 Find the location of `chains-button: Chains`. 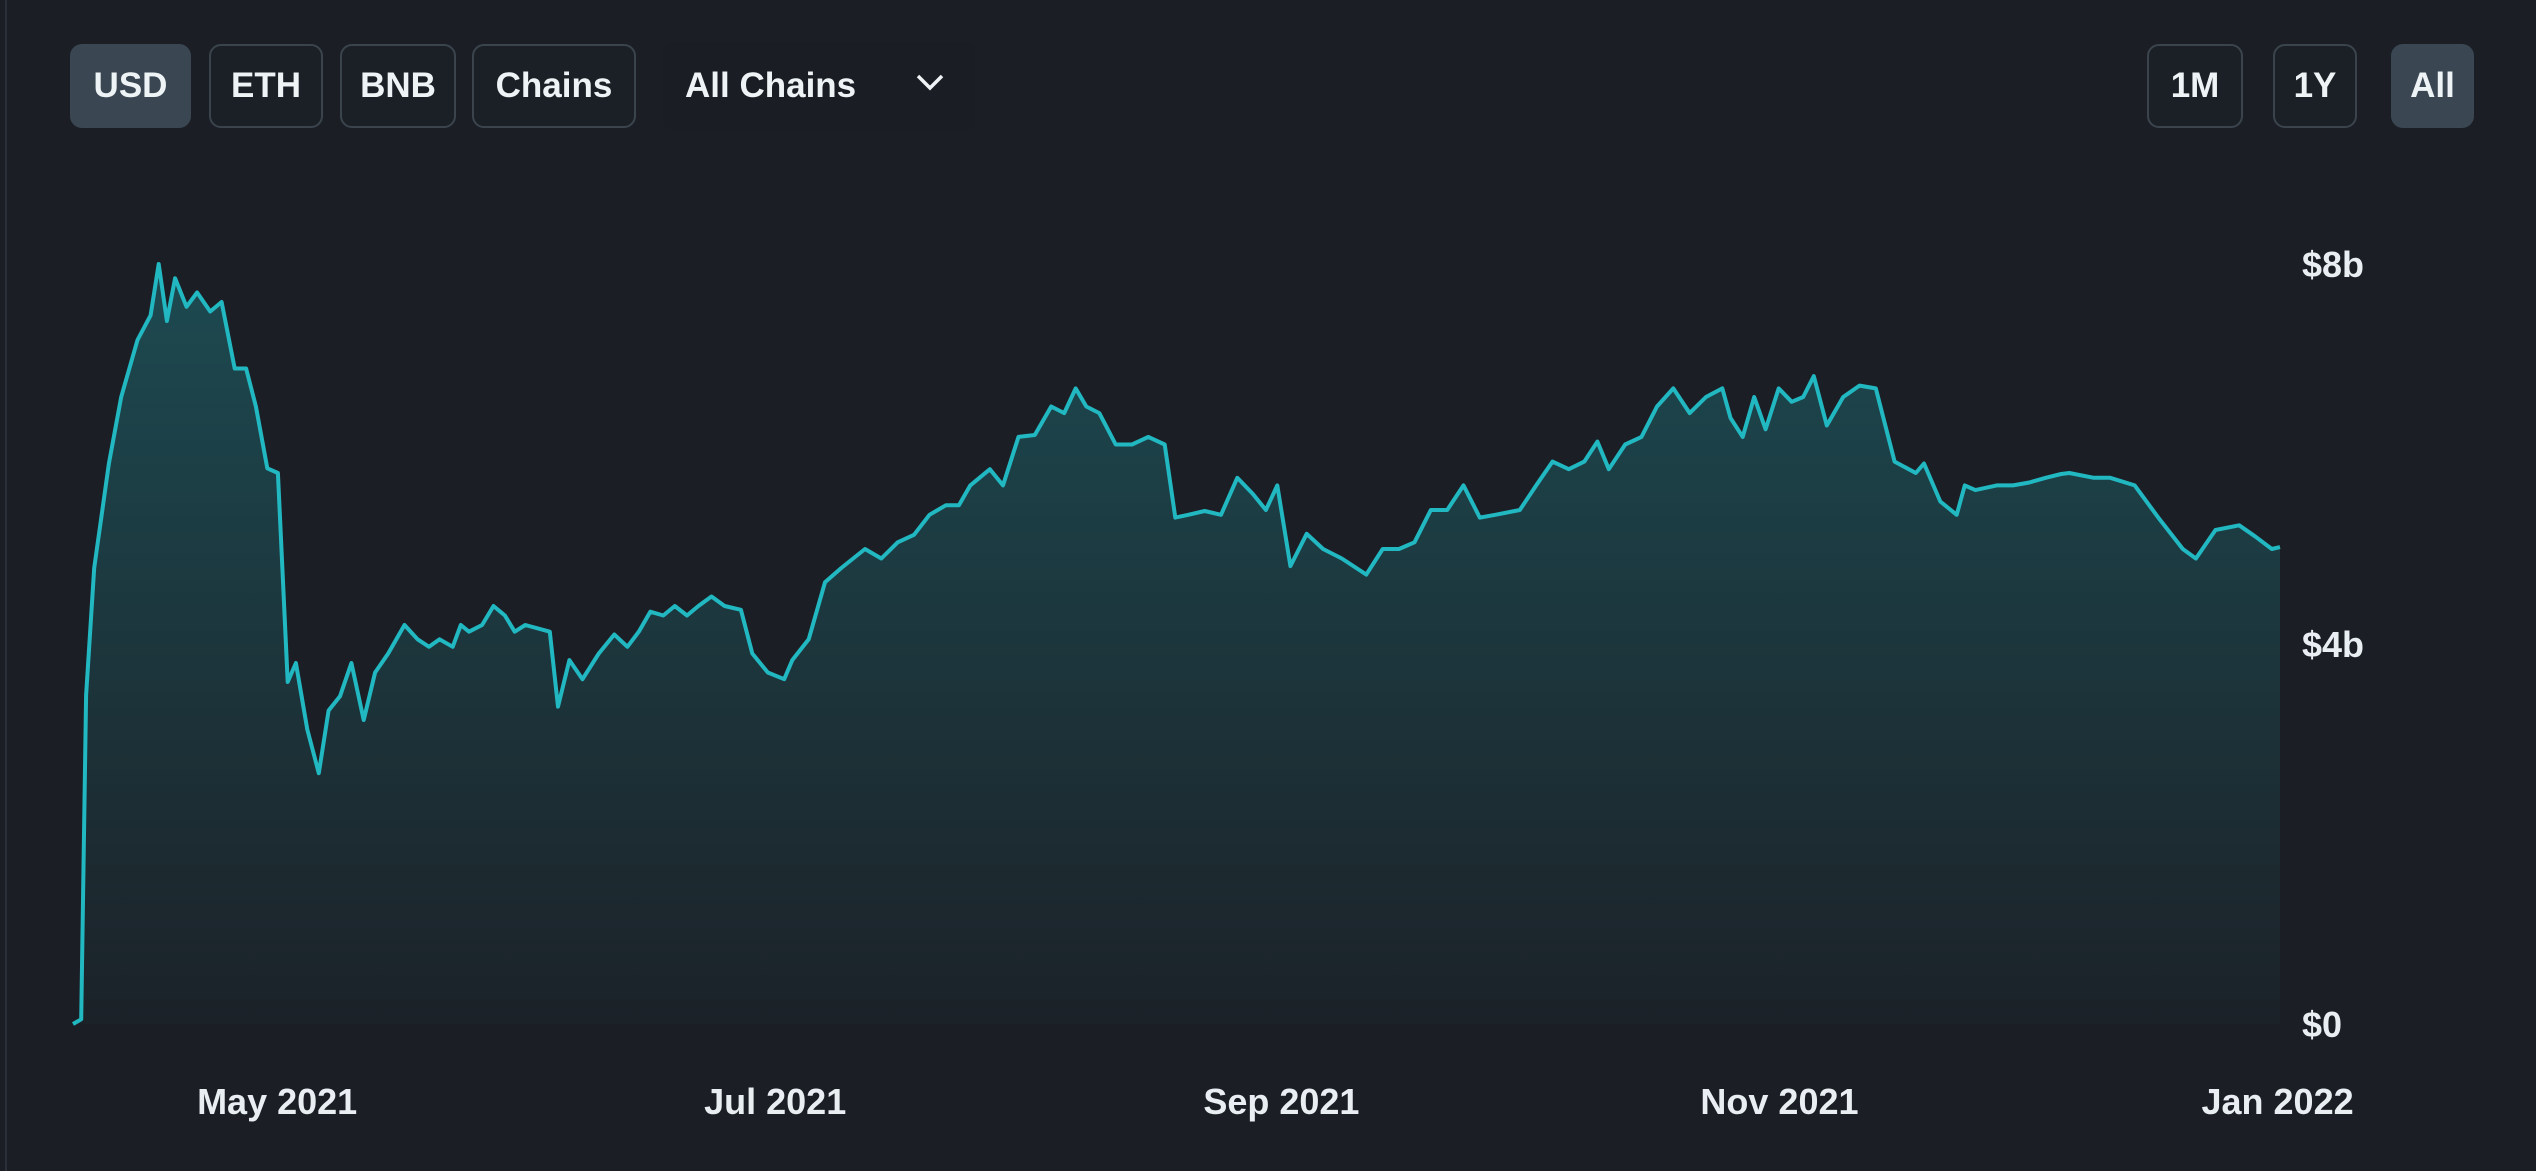

chains-button: Chains is located at coordinates (554, 86).